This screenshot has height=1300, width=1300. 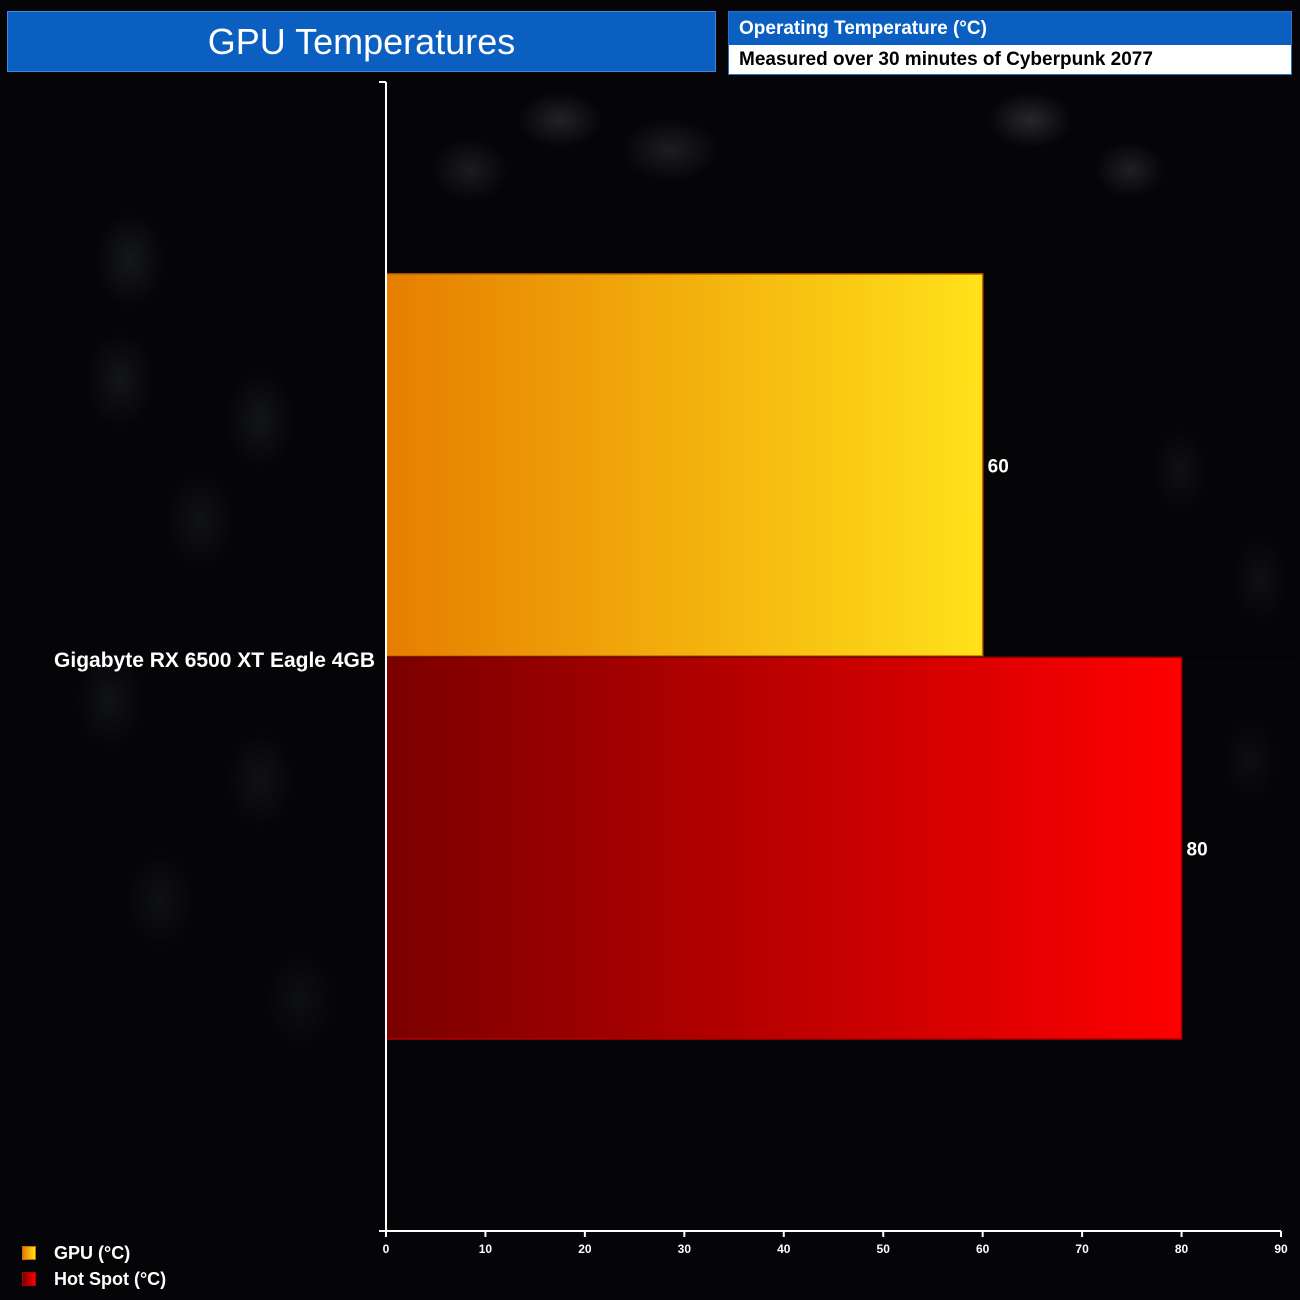 I want to click on data-label-hot-spot-c: 80, so click(x=1197, y=850).